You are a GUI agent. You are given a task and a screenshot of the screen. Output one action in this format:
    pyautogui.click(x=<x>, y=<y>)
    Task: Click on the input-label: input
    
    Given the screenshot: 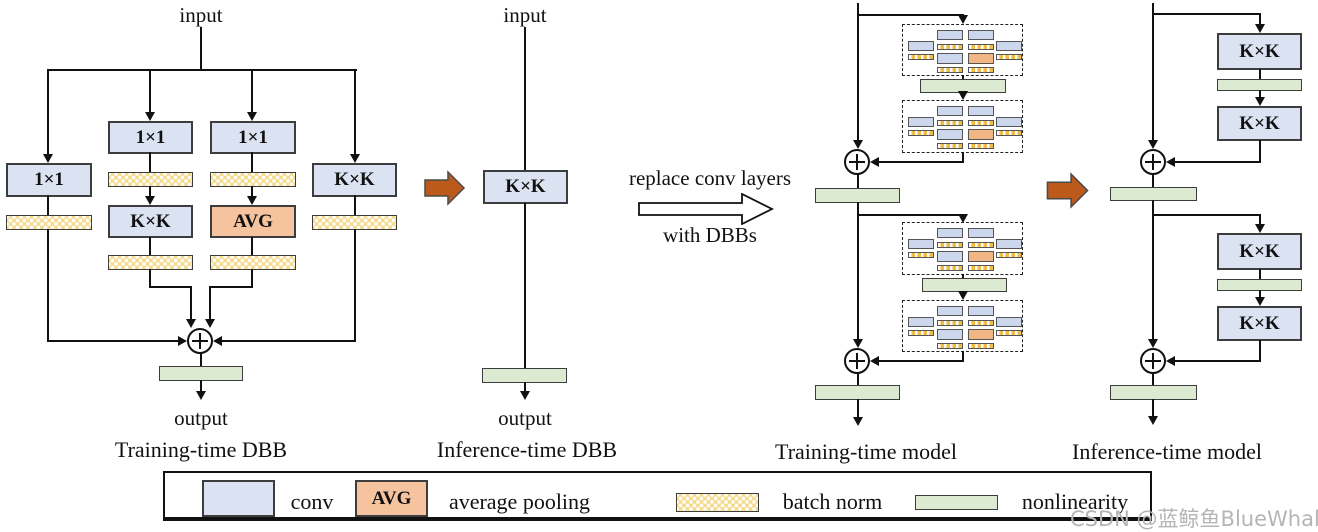 What is the action you would take?
    pyautogui.click(x=201, y=15)
    